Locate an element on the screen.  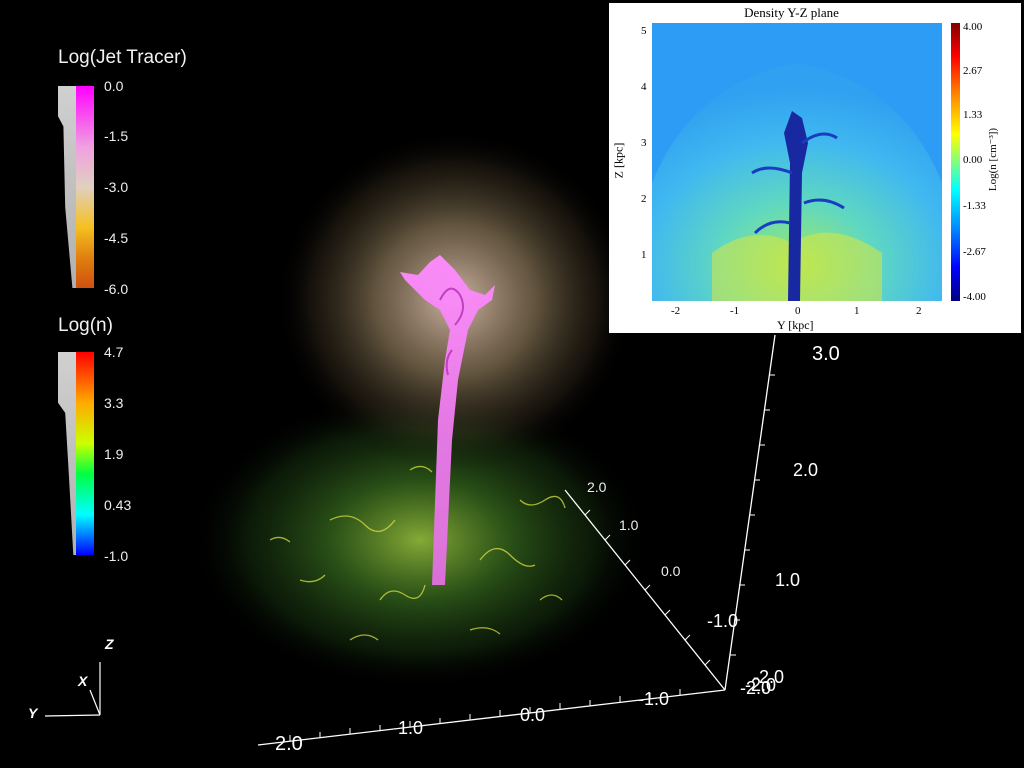
diag-tick-0: 2.0 is located at coordinates (597, 487).